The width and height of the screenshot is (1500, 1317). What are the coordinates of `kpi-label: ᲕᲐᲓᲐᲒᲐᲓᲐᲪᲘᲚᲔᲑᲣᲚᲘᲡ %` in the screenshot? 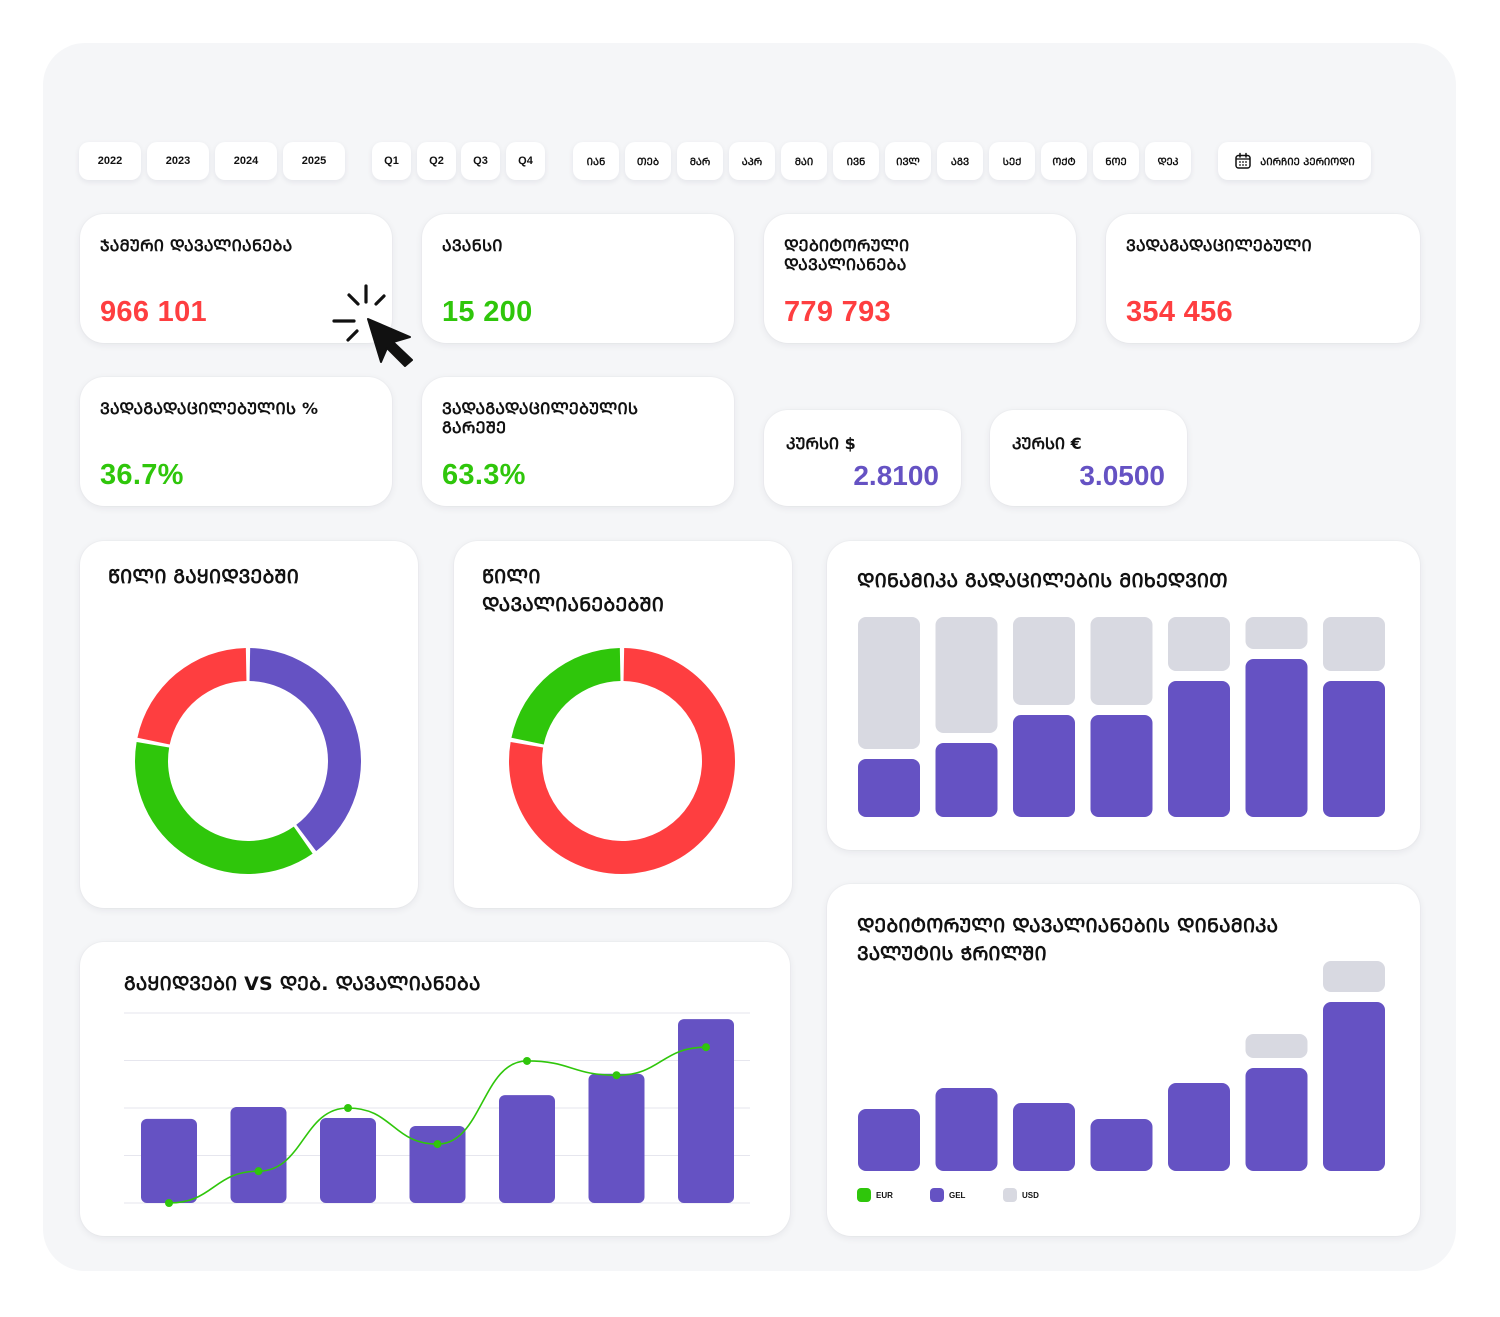 It's located at (209, 408).